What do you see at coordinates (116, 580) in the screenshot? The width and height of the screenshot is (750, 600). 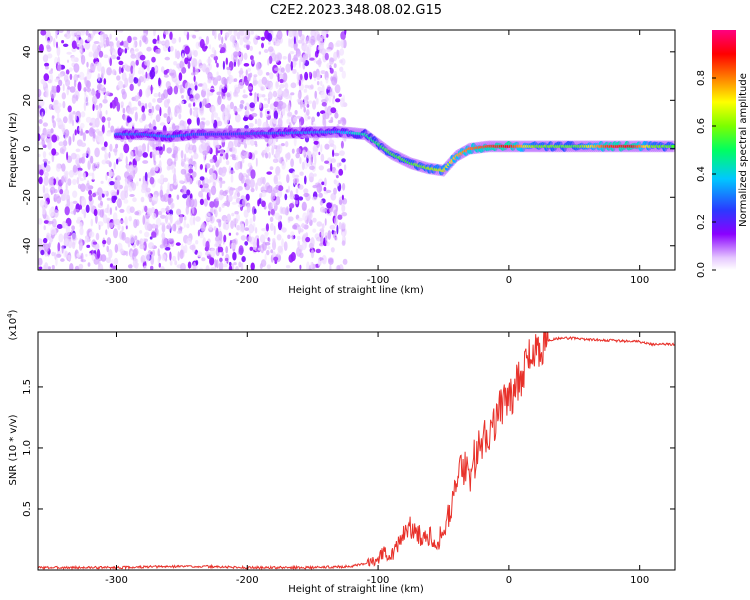 I see `x-tick-label: -300` at bounding box center [116, 580].